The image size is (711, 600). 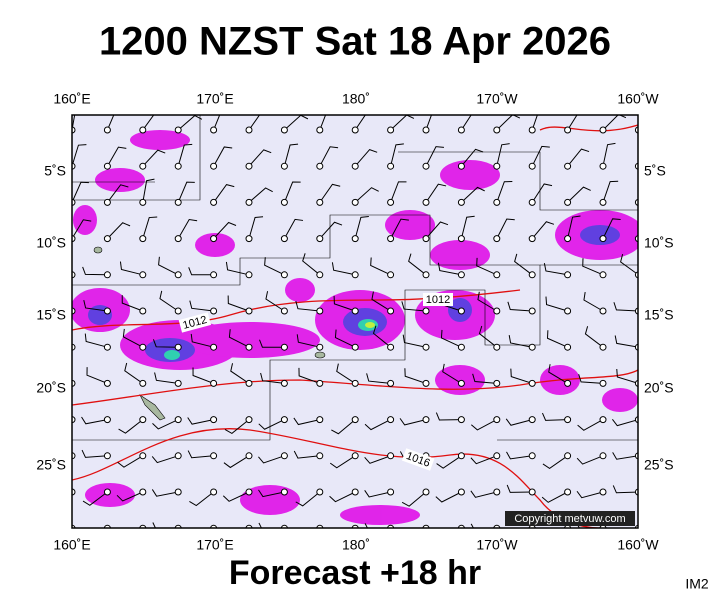 What do you see at coordinates (51, 465) in the screenshot?
I see `lat-label-left: 25˚S` at bounding box center [51, 465].